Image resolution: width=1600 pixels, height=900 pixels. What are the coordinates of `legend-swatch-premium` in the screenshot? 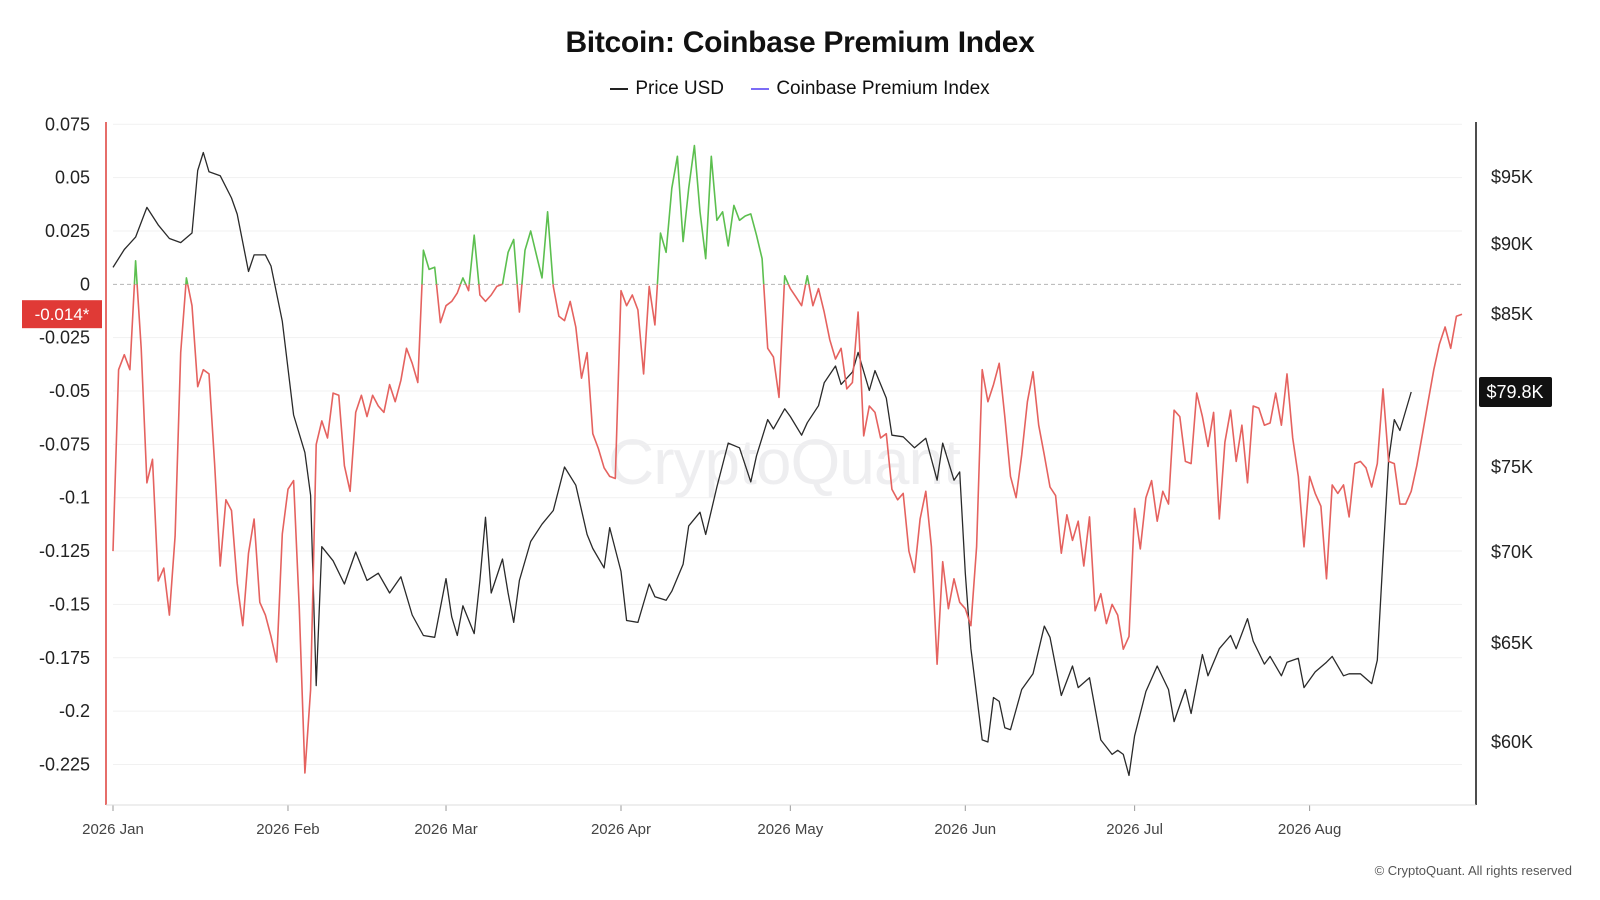 It's located at (760, 88).